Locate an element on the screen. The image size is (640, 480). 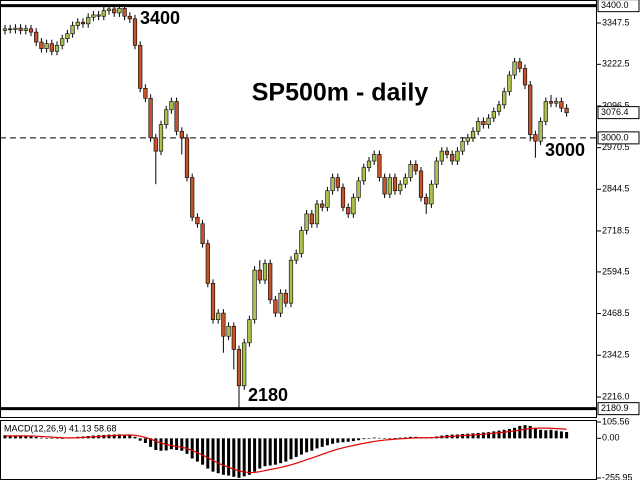
y-tick-label: 2216.0 is located at coordinates (616, 396).